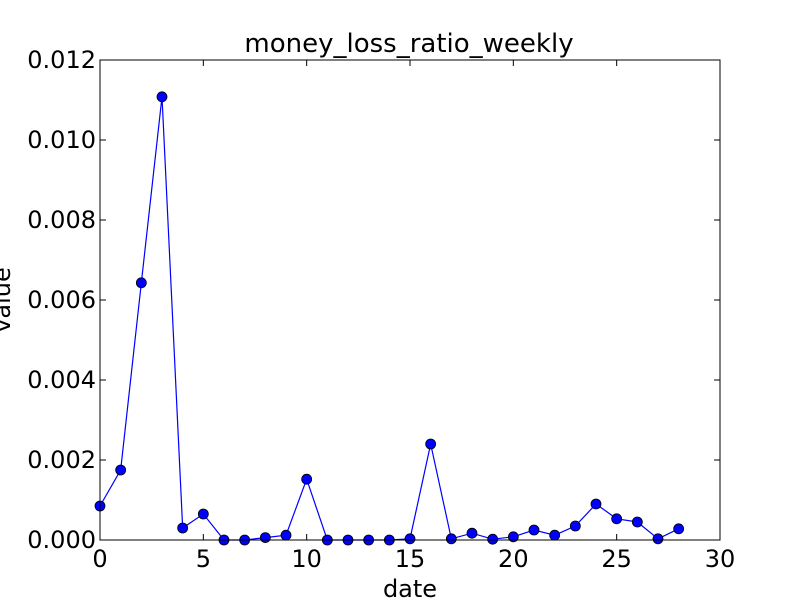  What do you see at coordinates (616, 559) in the screenshot?
I see `x-tick-label: 25` at bounding box center [616, 559].